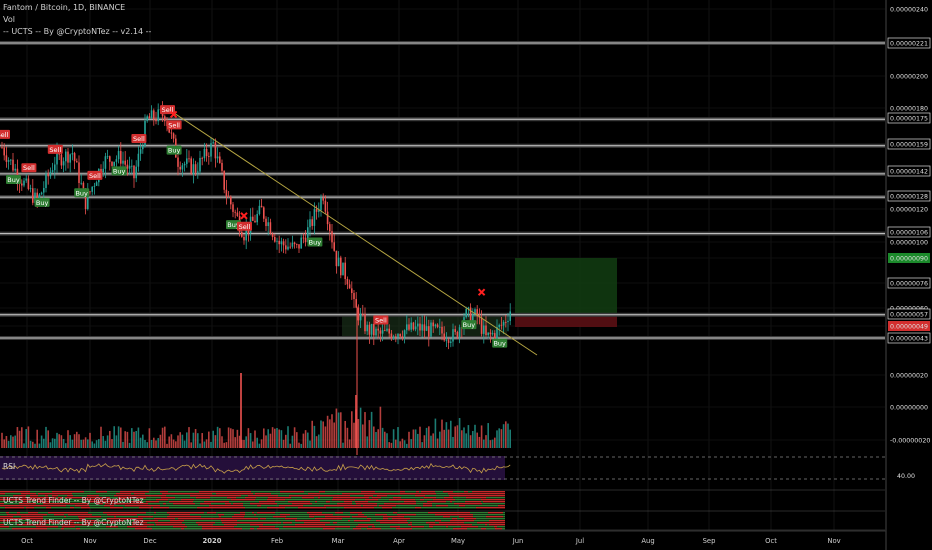  What do you see at coordinates (909, 327) in the screenshot?
I see `price-label: 0.00000049` at bounding box center [909, 327].